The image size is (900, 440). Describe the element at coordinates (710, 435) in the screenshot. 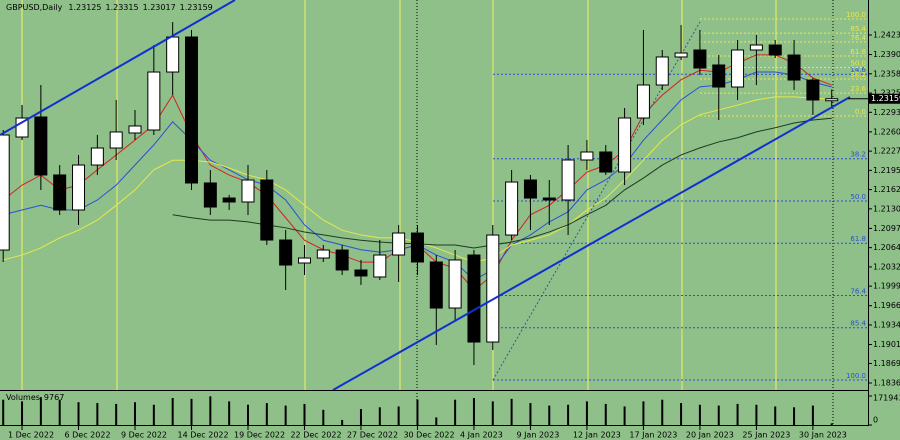

I see `x-tick-label: 20 Jan 2023` at that location.